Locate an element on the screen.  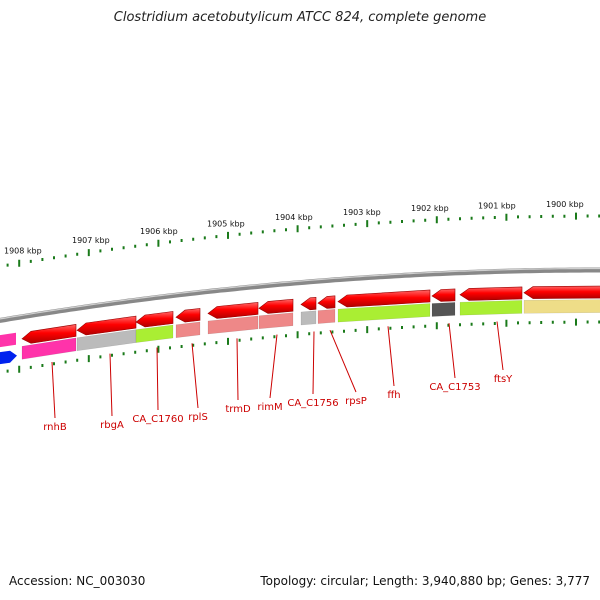
cog-category-bars is located at coordinates (310, 329).